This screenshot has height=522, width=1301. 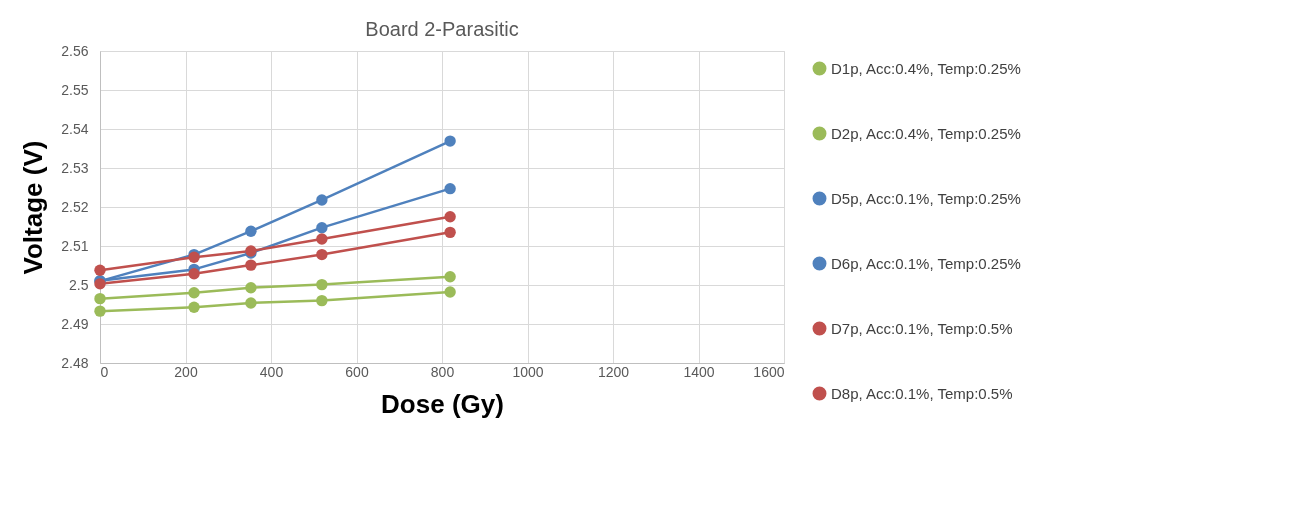 What do you see at coordinates (75, 323) in the screenshot?
I see `y-tick-label: 2.49` at bounding box center [75, 323].